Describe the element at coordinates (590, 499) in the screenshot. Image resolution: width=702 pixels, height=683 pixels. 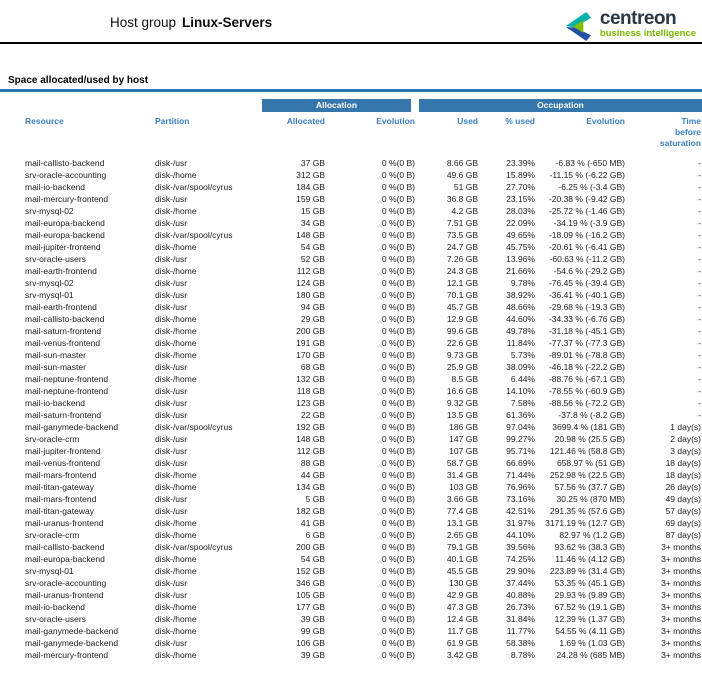
I see `cell-occupation-evolution: 30.25 % (870 MB)` at that location.